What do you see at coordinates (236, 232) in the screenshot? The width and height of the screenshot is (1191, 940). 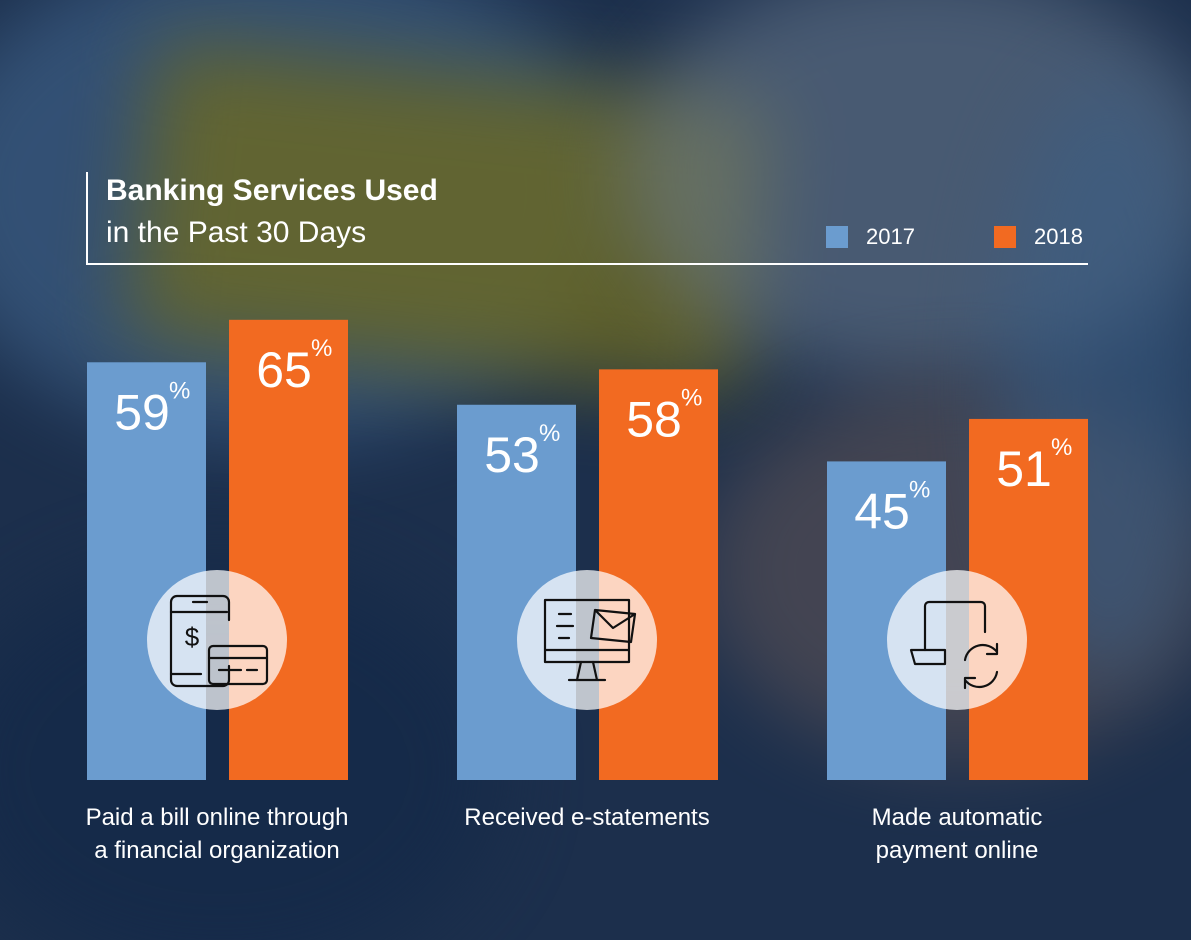 I see `chart-subtitle: in the Past 30 Days` at bounding box center [236, 232].